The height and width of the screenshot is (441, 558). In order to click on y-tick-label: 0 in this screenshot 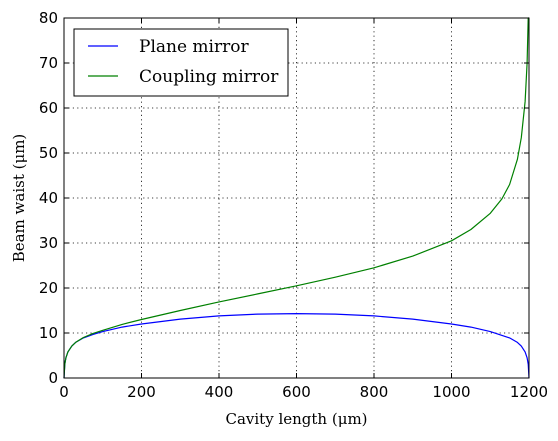, I will do `click(53, 378)`.